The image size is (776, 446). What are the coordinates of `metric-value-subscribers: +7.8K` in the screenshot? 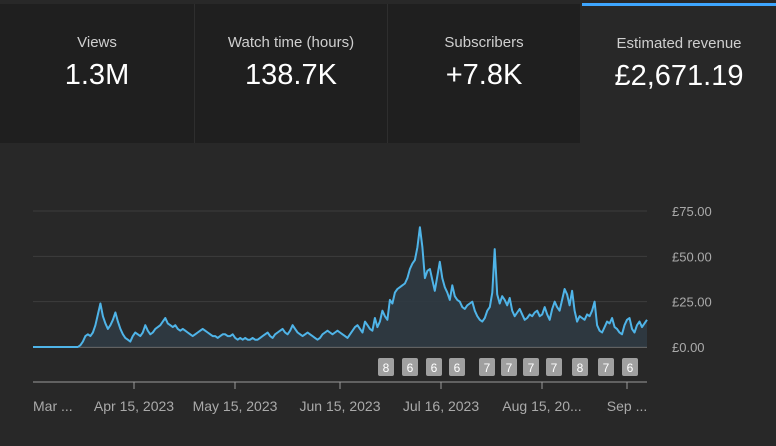 It's located at (484, 75).